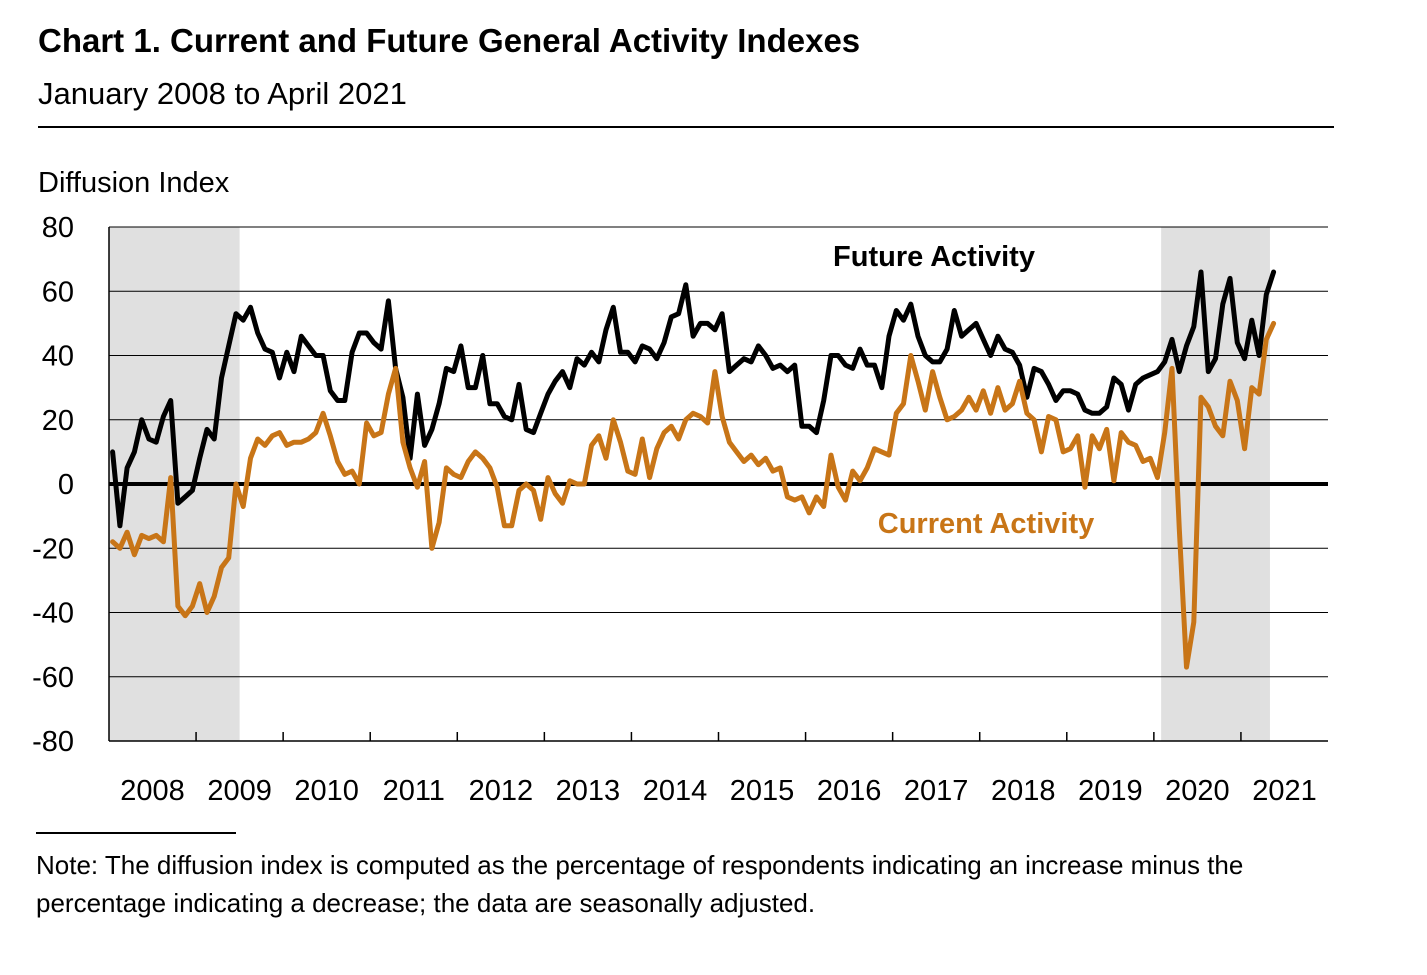  I want to click on x-tick-label-2010: 2010, so click(326, 791).